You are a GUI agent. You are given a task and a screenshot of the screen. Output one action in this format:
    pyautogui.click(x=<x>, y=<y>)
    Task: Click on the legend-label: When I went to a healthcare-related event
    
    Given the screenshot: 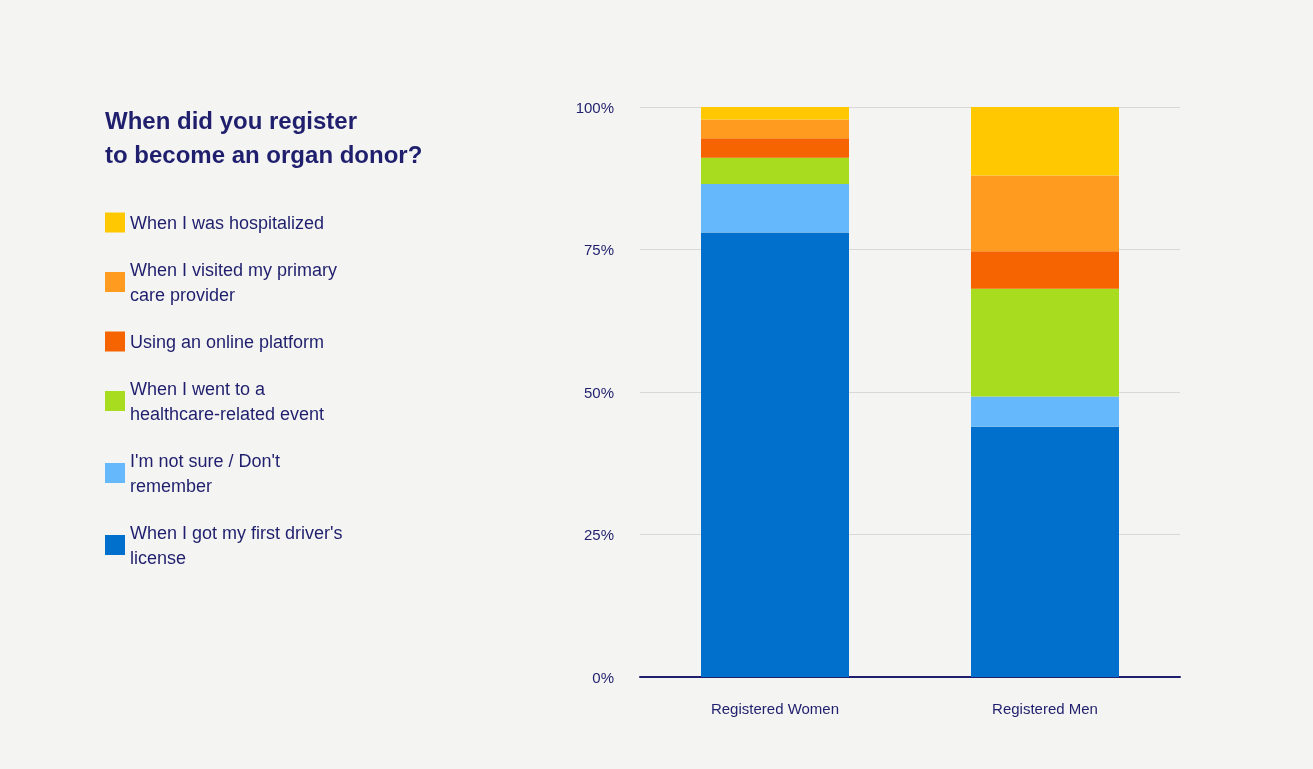 What is the action you would take?
    pyautogui.click(x=227, y=401)
    